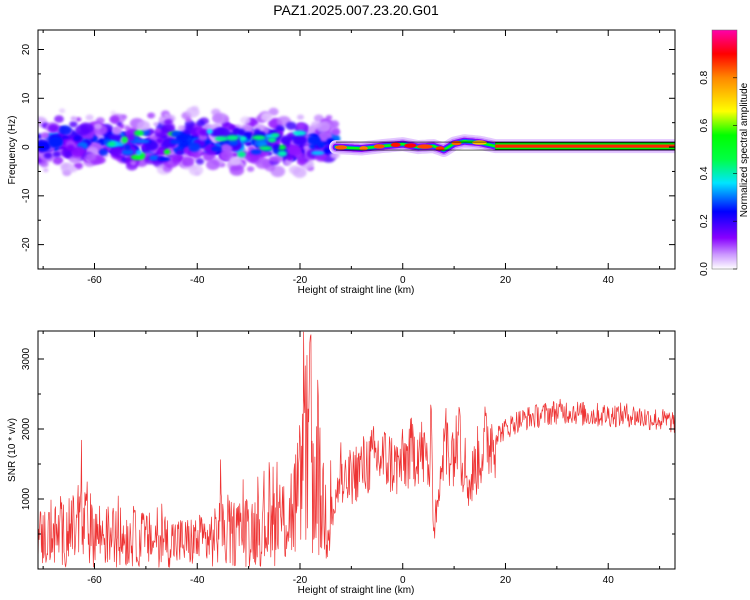 Image resolution: width=750 pixels, height=600 pixels. What do you see at coordinates (403, 280) in the screenshot?
I see `spectrogram-x-tick-label: 0` at bounding box center [403, 280].